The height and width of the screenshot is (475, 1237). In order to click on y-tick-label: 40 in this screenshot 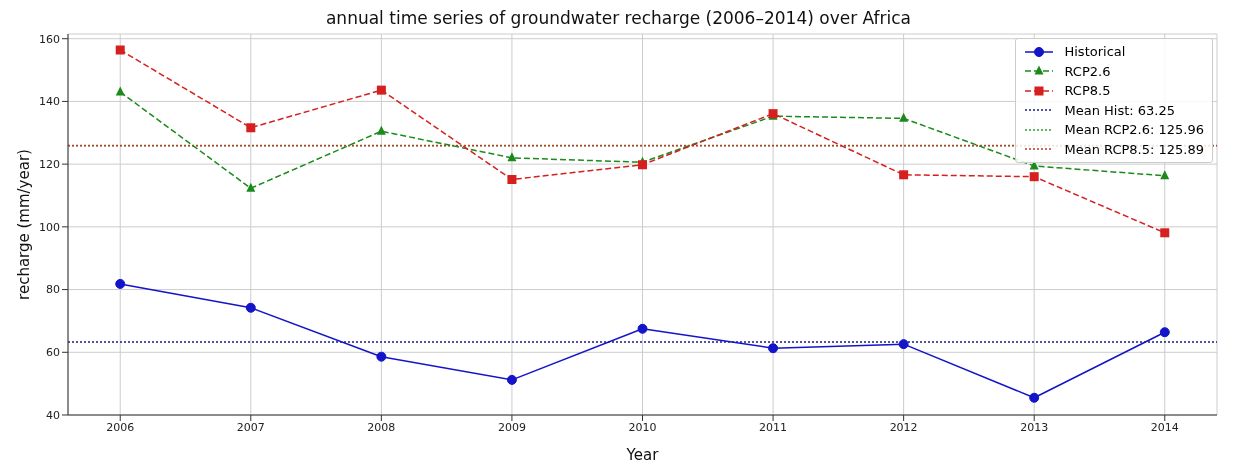, I will do `click(53, 415)`.